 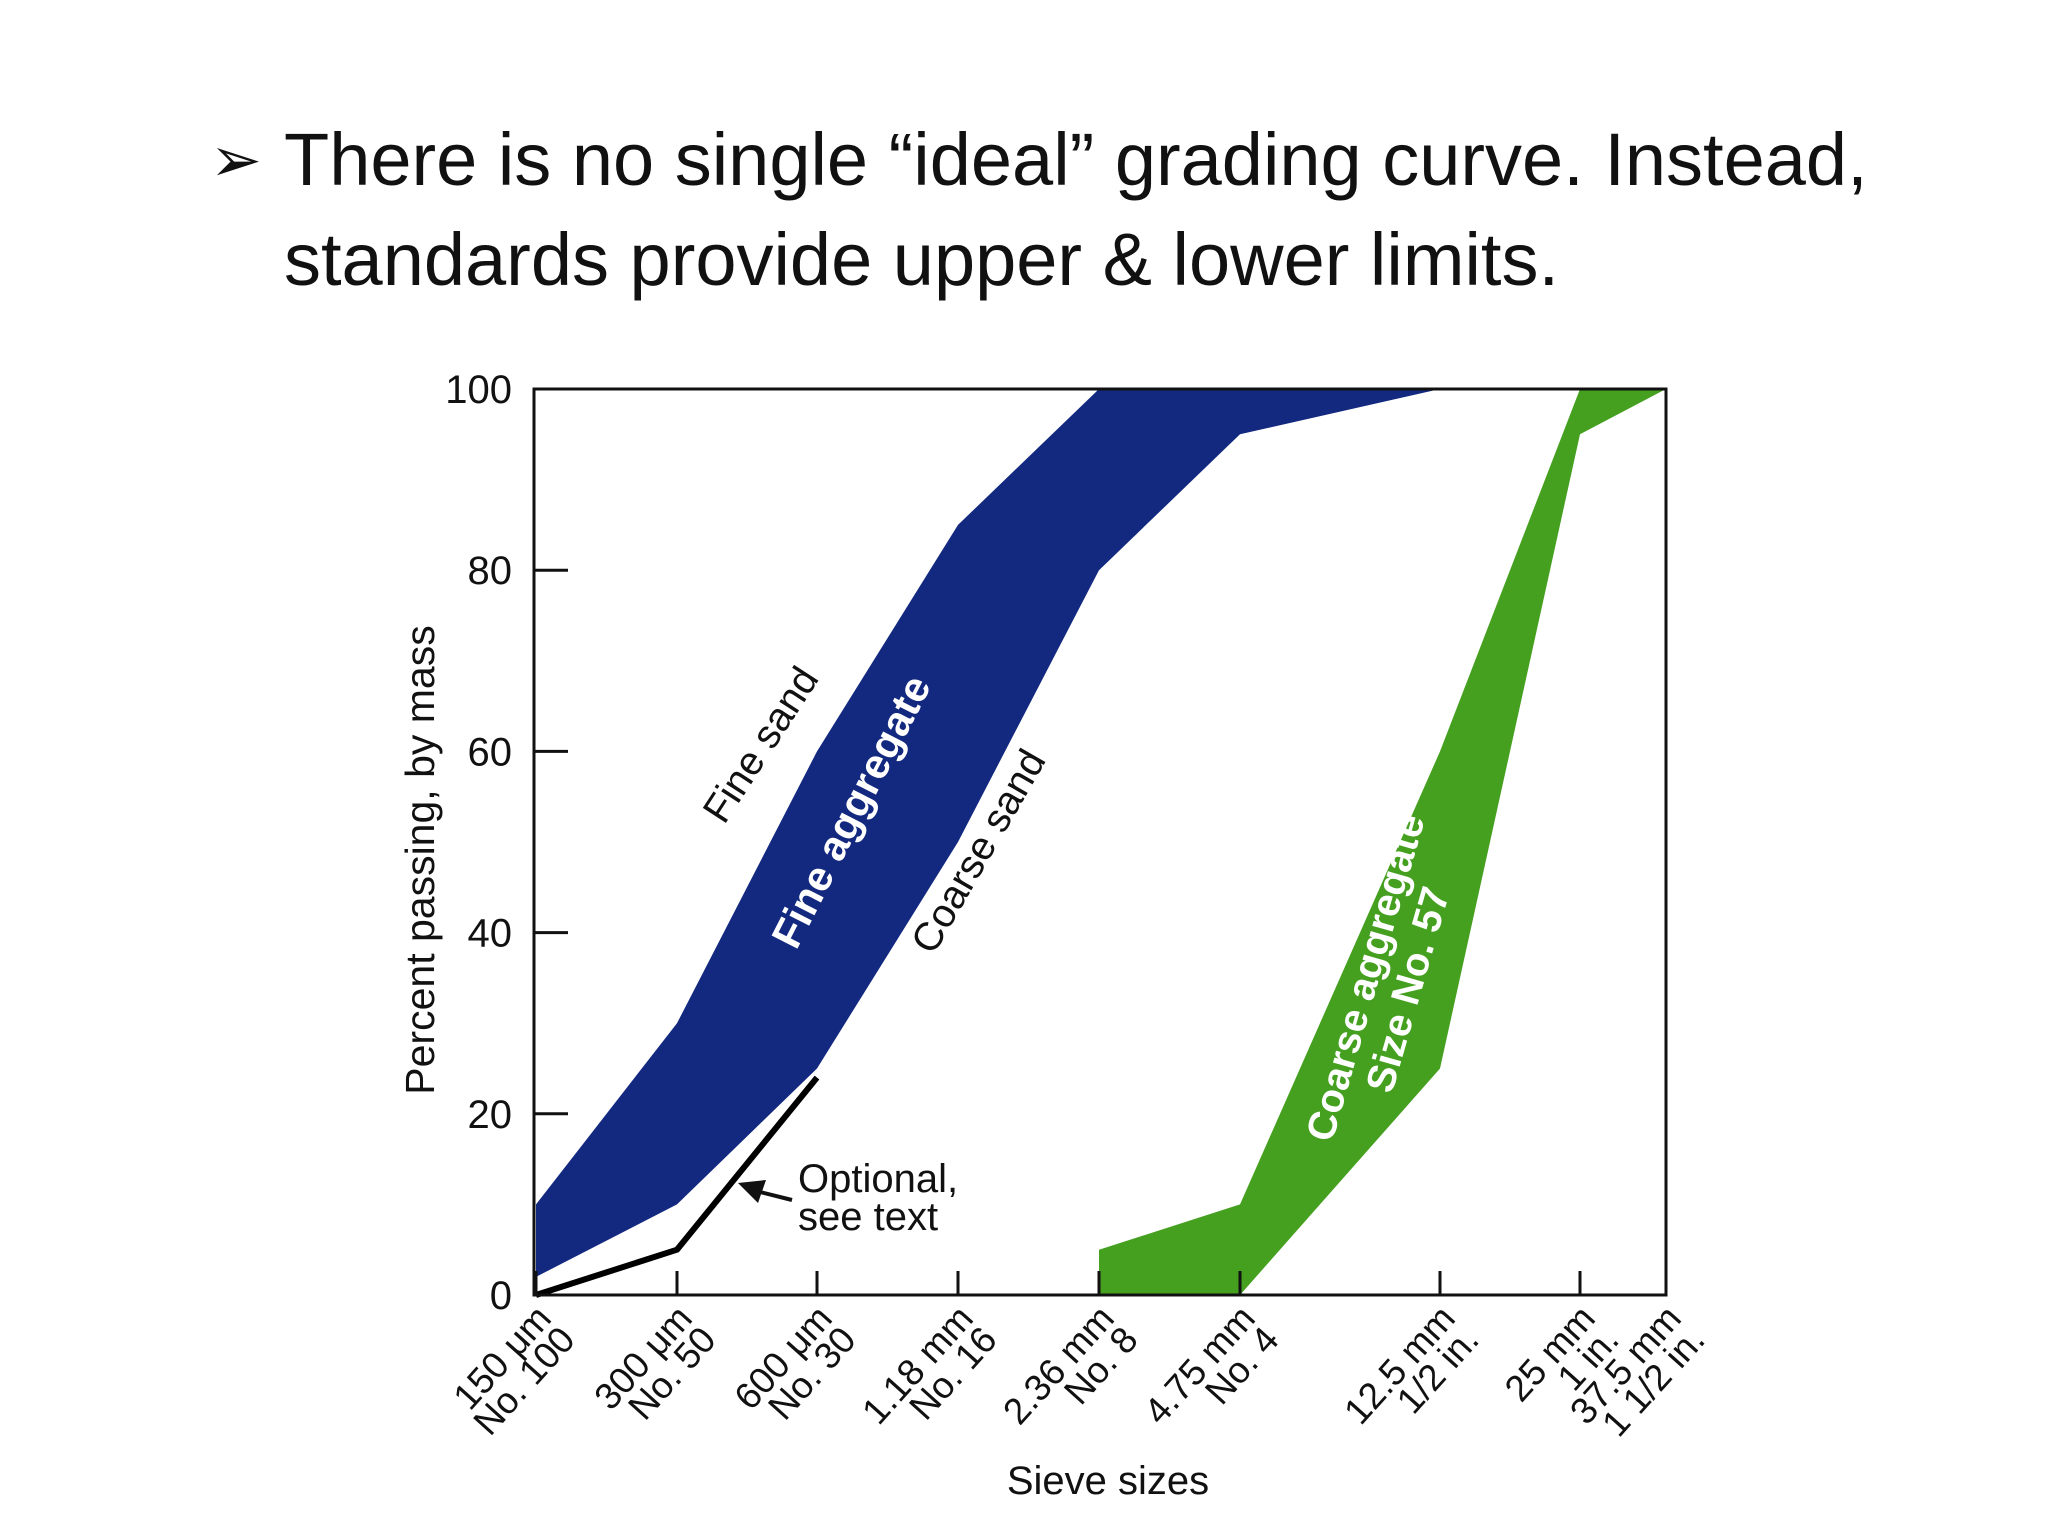 I want to click on x-axis-label: Sieve sizes, so click(x=1108, y=1481).